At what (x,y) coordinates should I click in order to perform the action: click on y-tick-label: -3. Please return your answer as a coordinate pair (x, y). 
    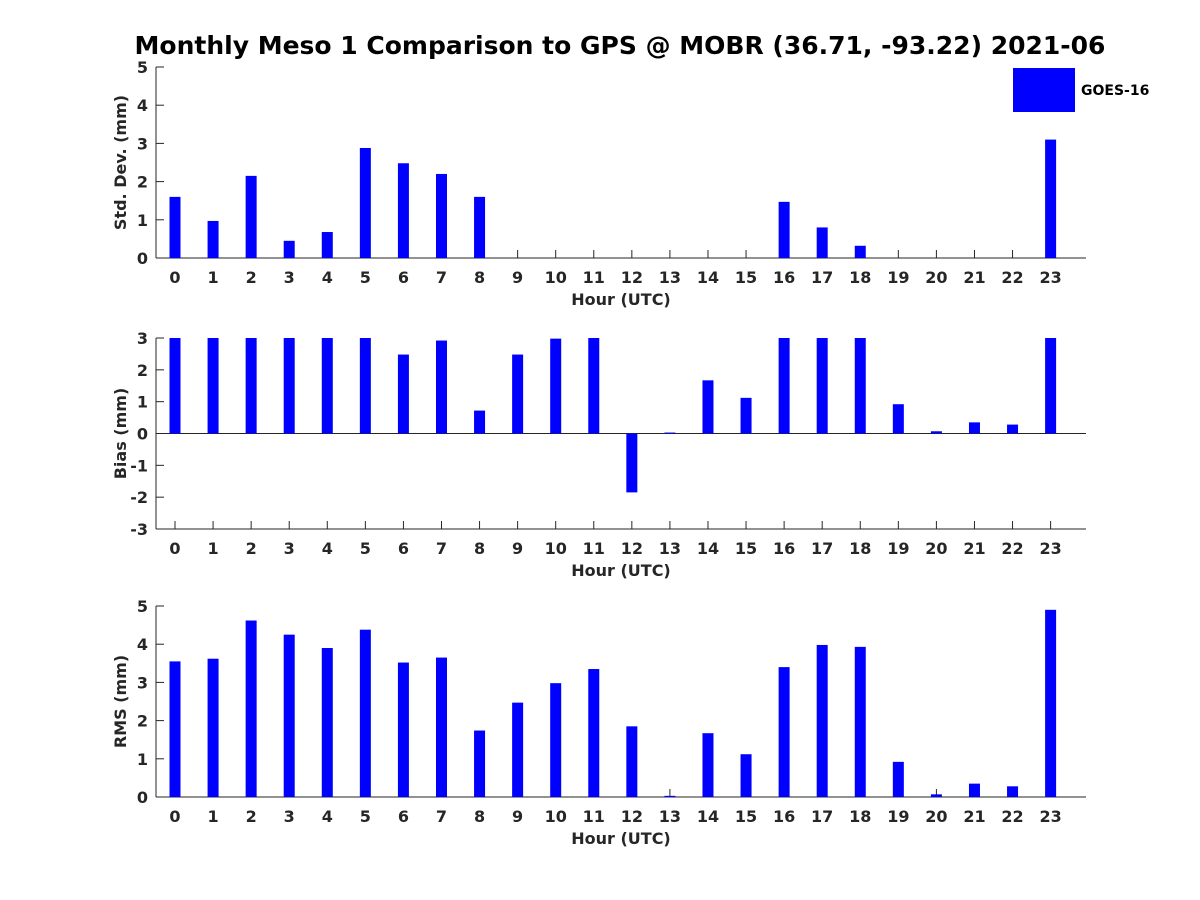
    Looking at the image, I should click on (139, 529).